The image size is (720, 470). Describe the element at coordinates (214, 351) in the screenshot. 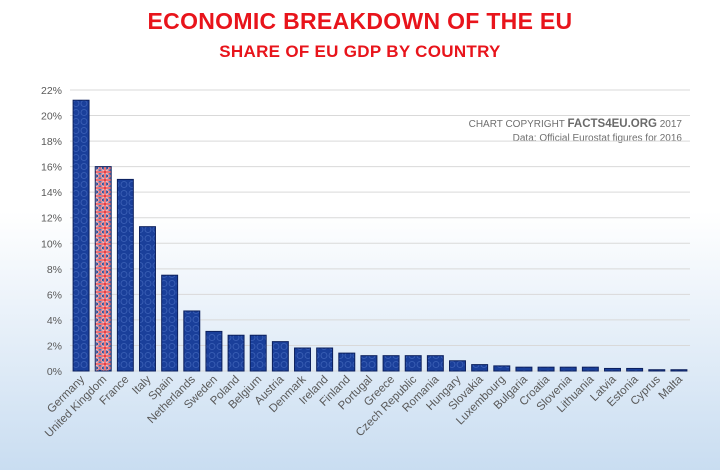

I see `bar-sweden` at that location.